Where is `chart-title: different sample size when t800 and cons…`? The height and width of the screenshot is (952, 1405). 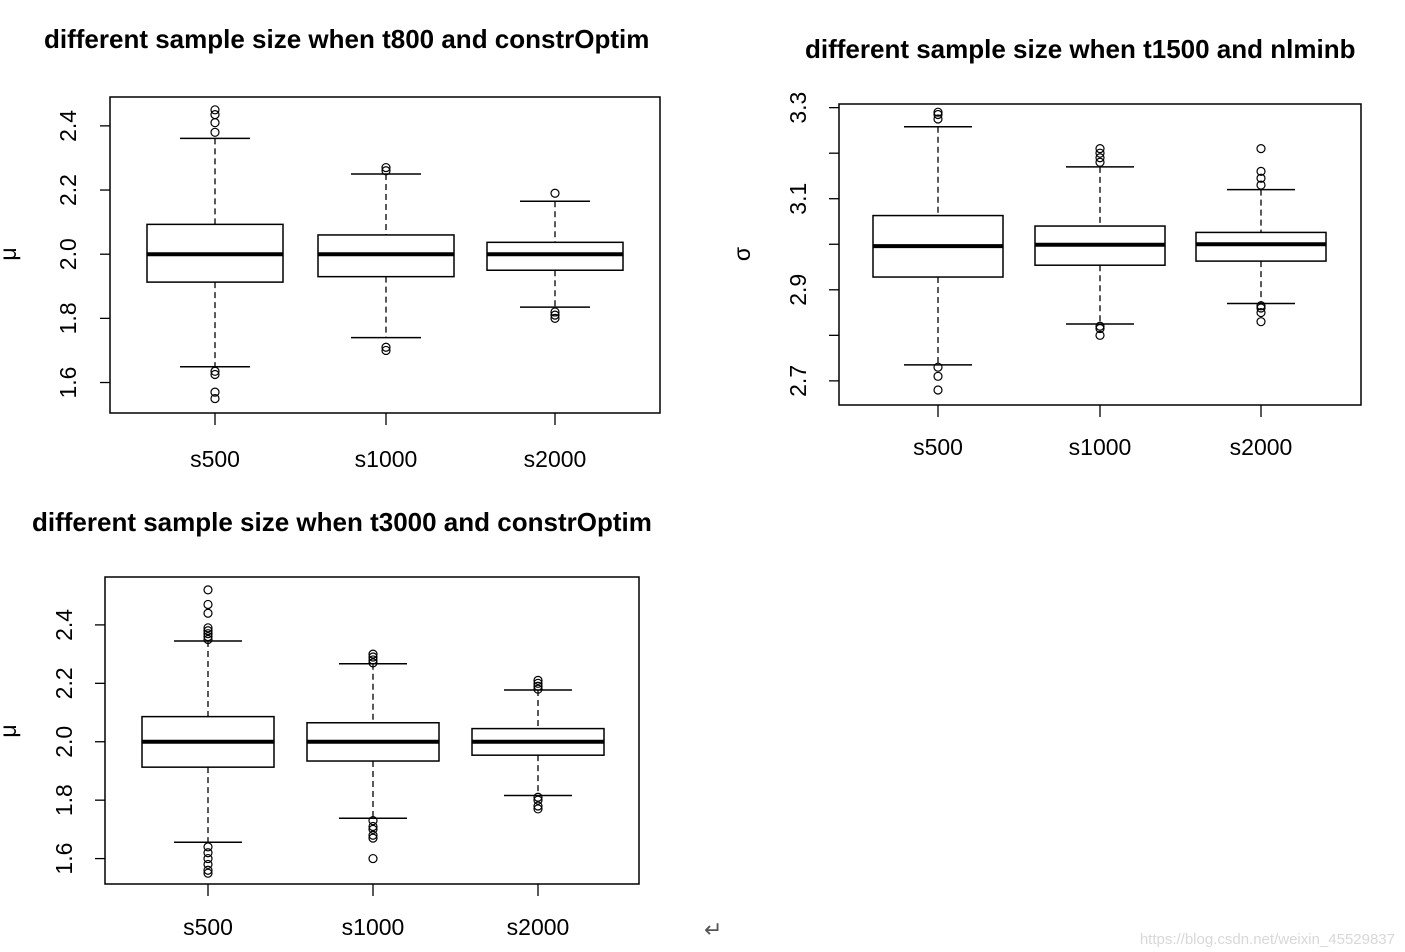
chart-title: different sample size when t800 and cons… is located at coordinates (346, 39).